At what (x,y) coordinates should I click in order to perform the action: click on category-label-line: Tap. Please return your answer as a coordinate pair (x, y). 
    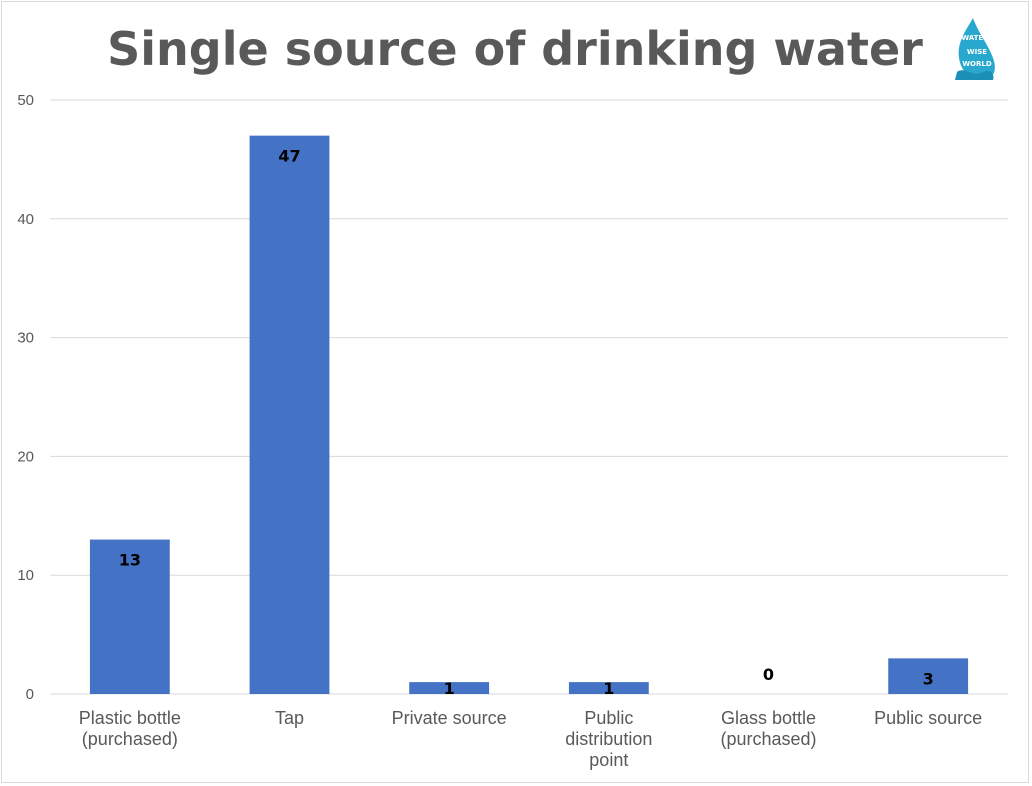
    Looking at the image, I should click on (289, 718).